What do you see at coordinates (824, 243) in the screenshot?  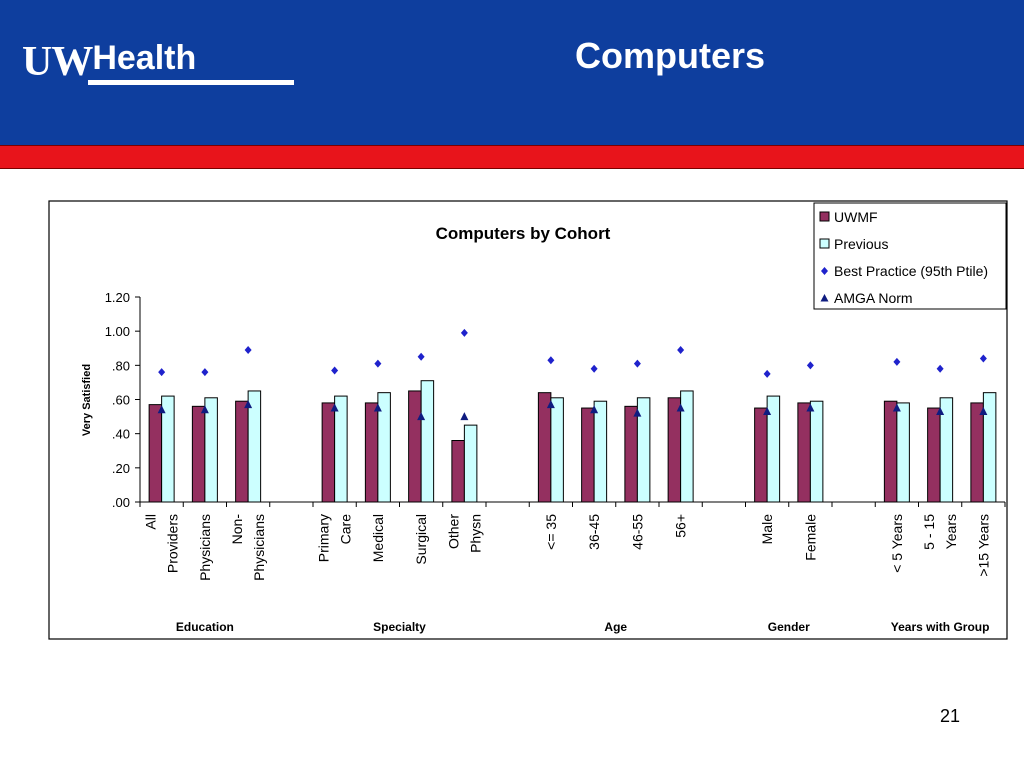 I see `legend-swatch-previous` at bounding box center [824, 243].